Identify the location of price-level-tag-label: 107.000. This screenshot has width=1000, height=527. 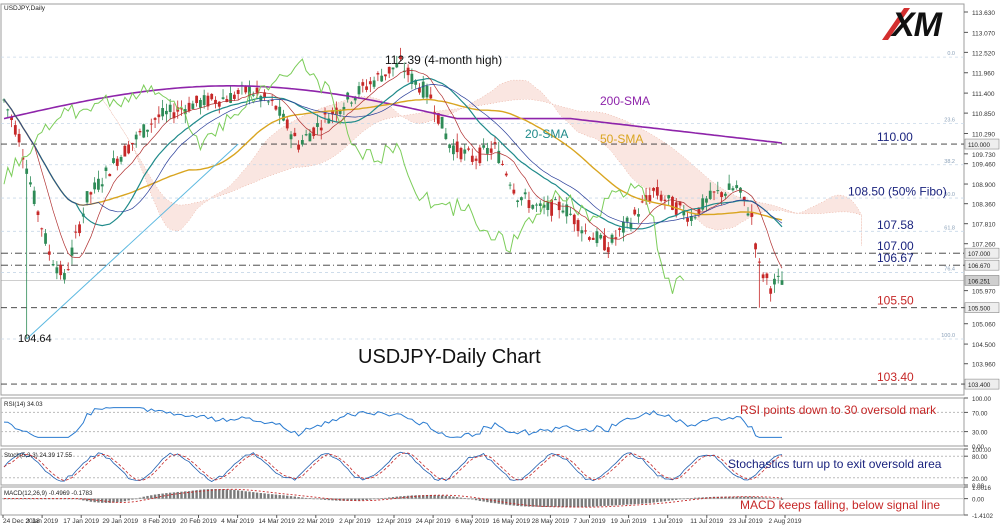
(979, 254).